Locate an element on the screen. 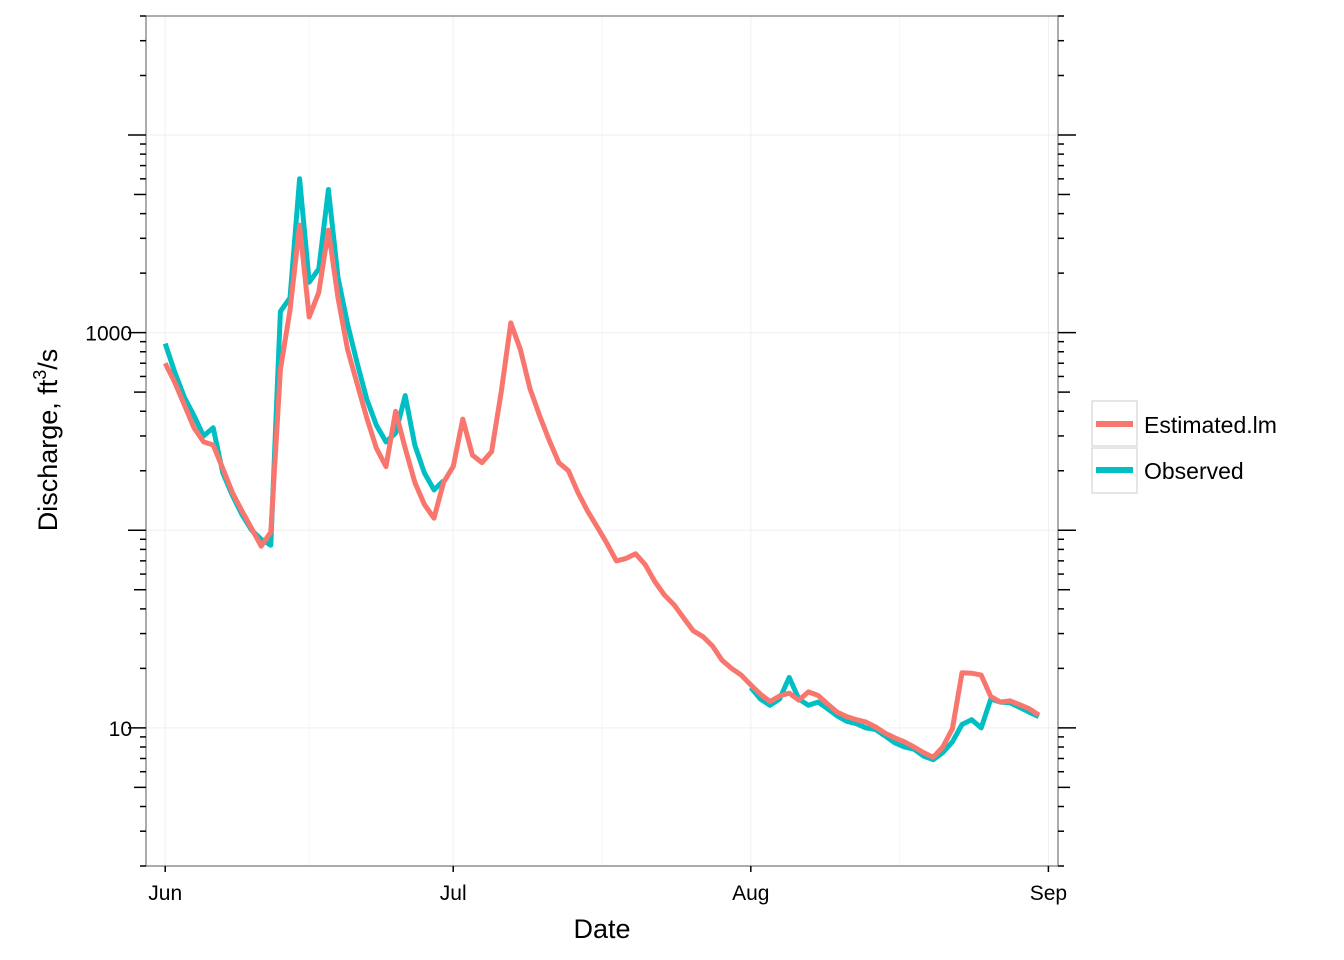 This screenshot has width=1344, height=960. legend-label-observed: Observed is located at coordinates (1194, 471).